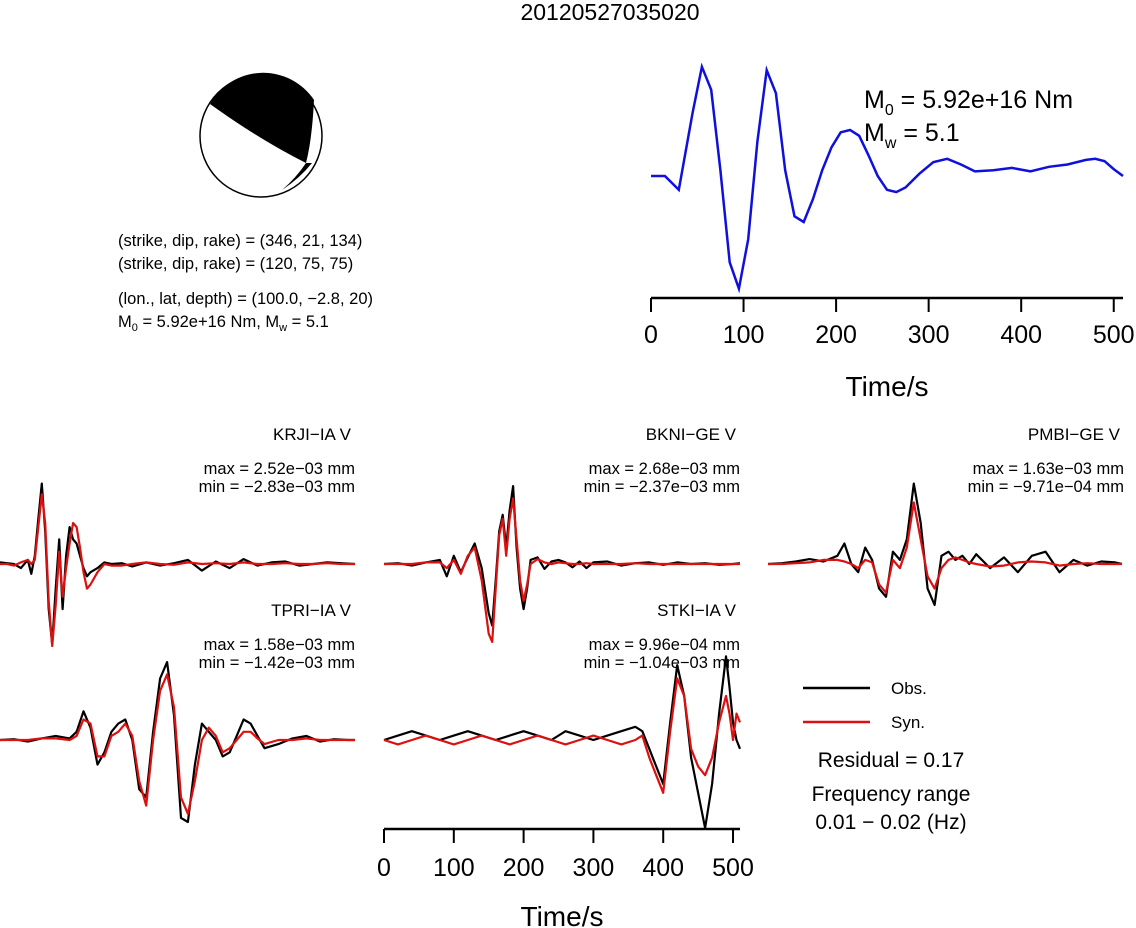 This screenshot has height=928, width=1136. I want to click on waveform-x-tick-label: 300, so click(594, 868).